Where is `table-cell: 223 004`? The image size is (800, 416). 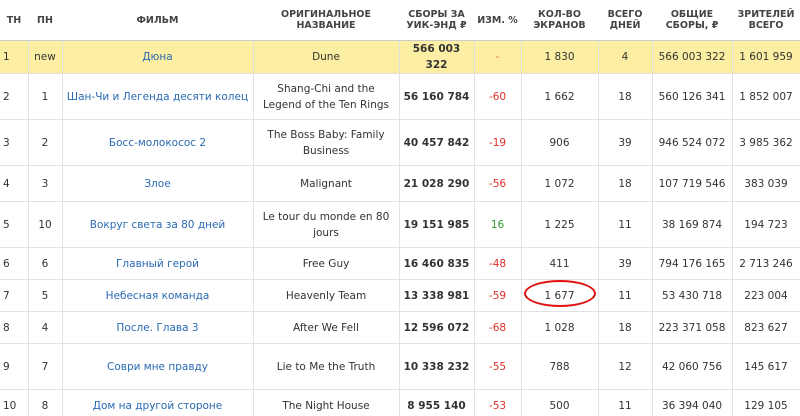 table-cell: 223 004 is located at coordinates (765, 295).